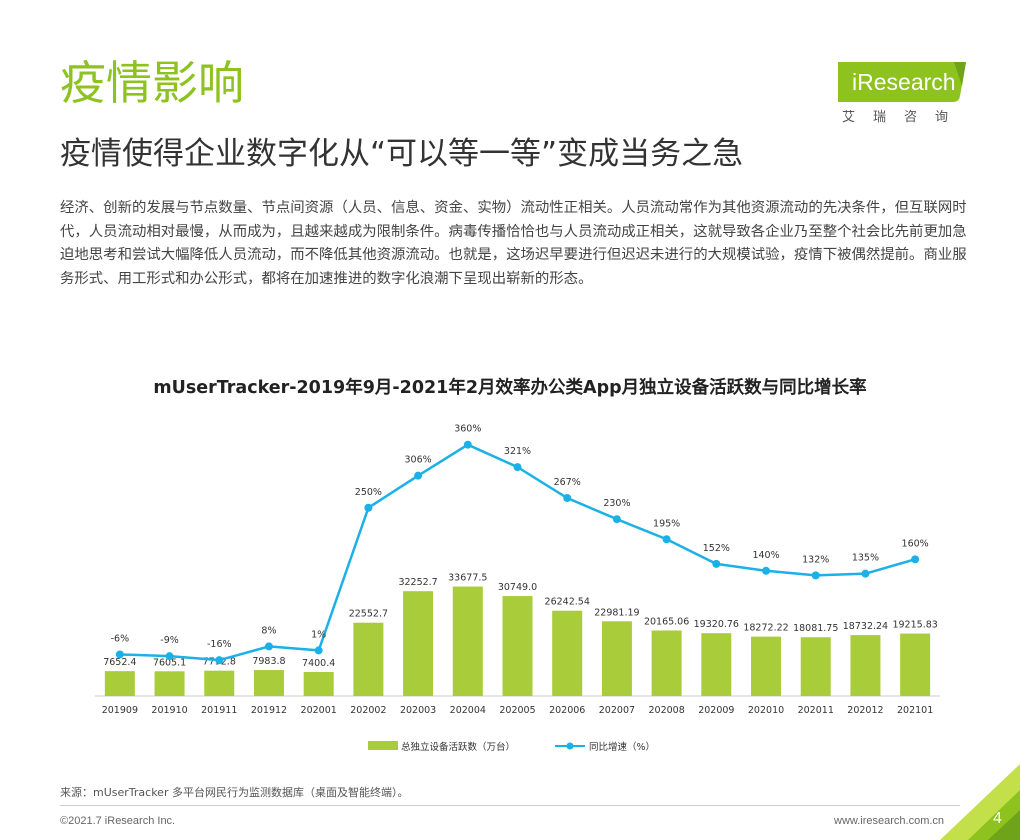  Describe the element at coordinates (865, 626) in the screenshot. I see `bar-value-label: 18732.24` at that location.